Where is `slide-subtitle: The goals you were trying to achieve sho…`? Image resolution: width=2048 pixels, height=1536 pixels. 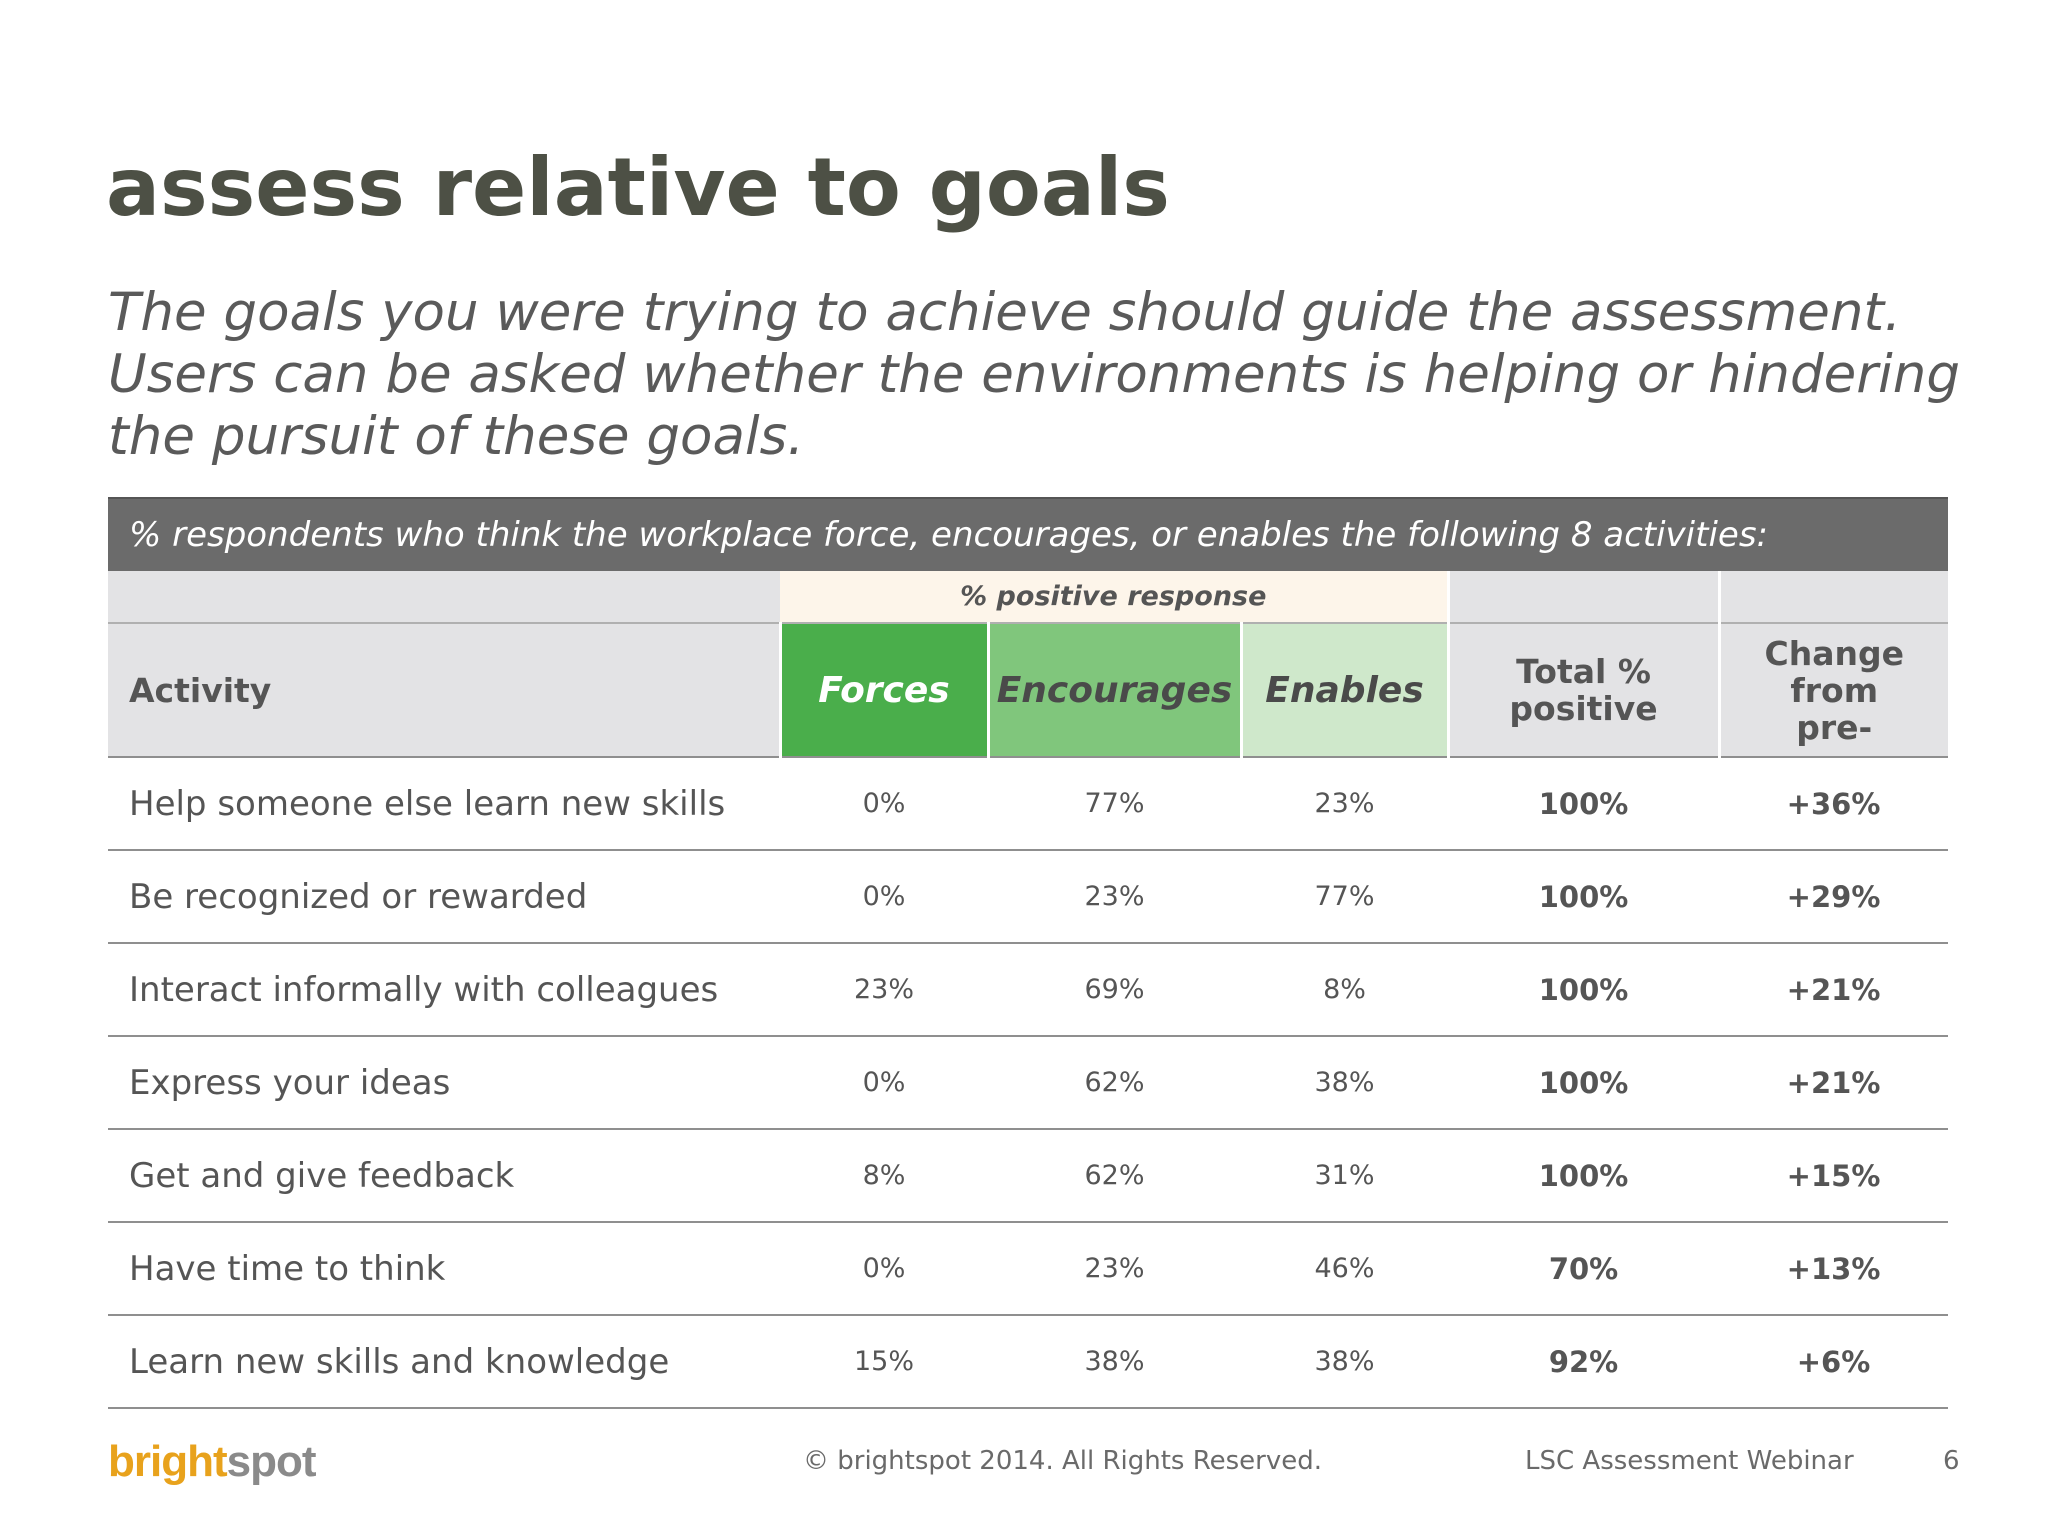 slide-subtitle: The goals you were trying to achieve sho… is located at coordinates (1058, 375).